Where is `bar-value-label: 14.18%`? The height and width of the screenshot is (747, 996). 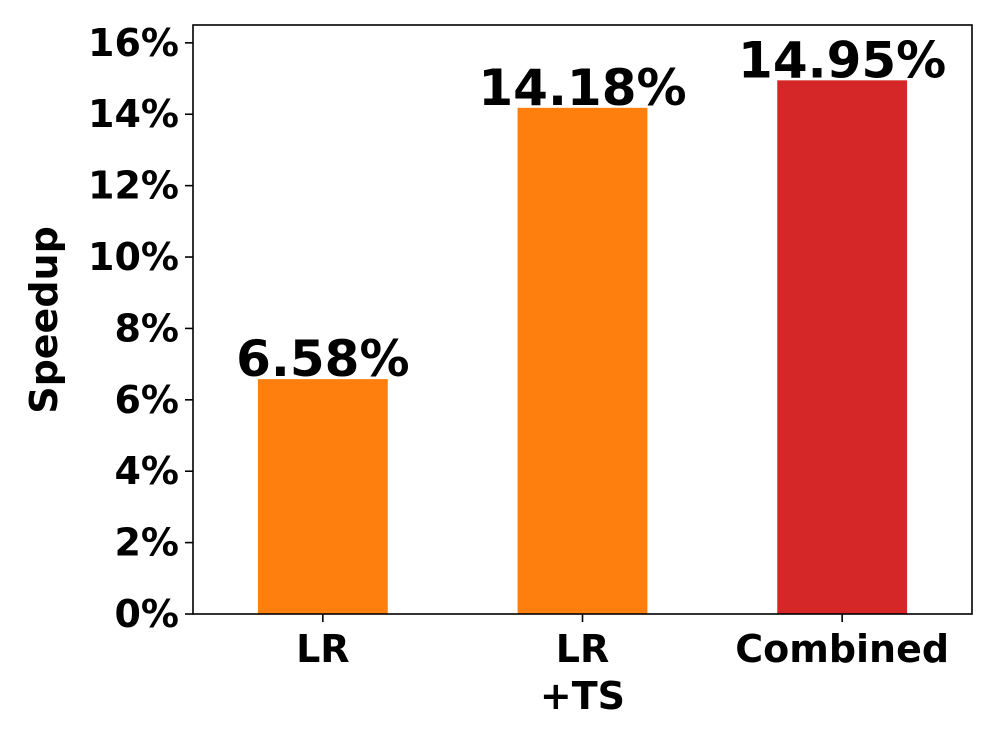 bar-value-label: 14.18% is located at coordinates (582, 88).